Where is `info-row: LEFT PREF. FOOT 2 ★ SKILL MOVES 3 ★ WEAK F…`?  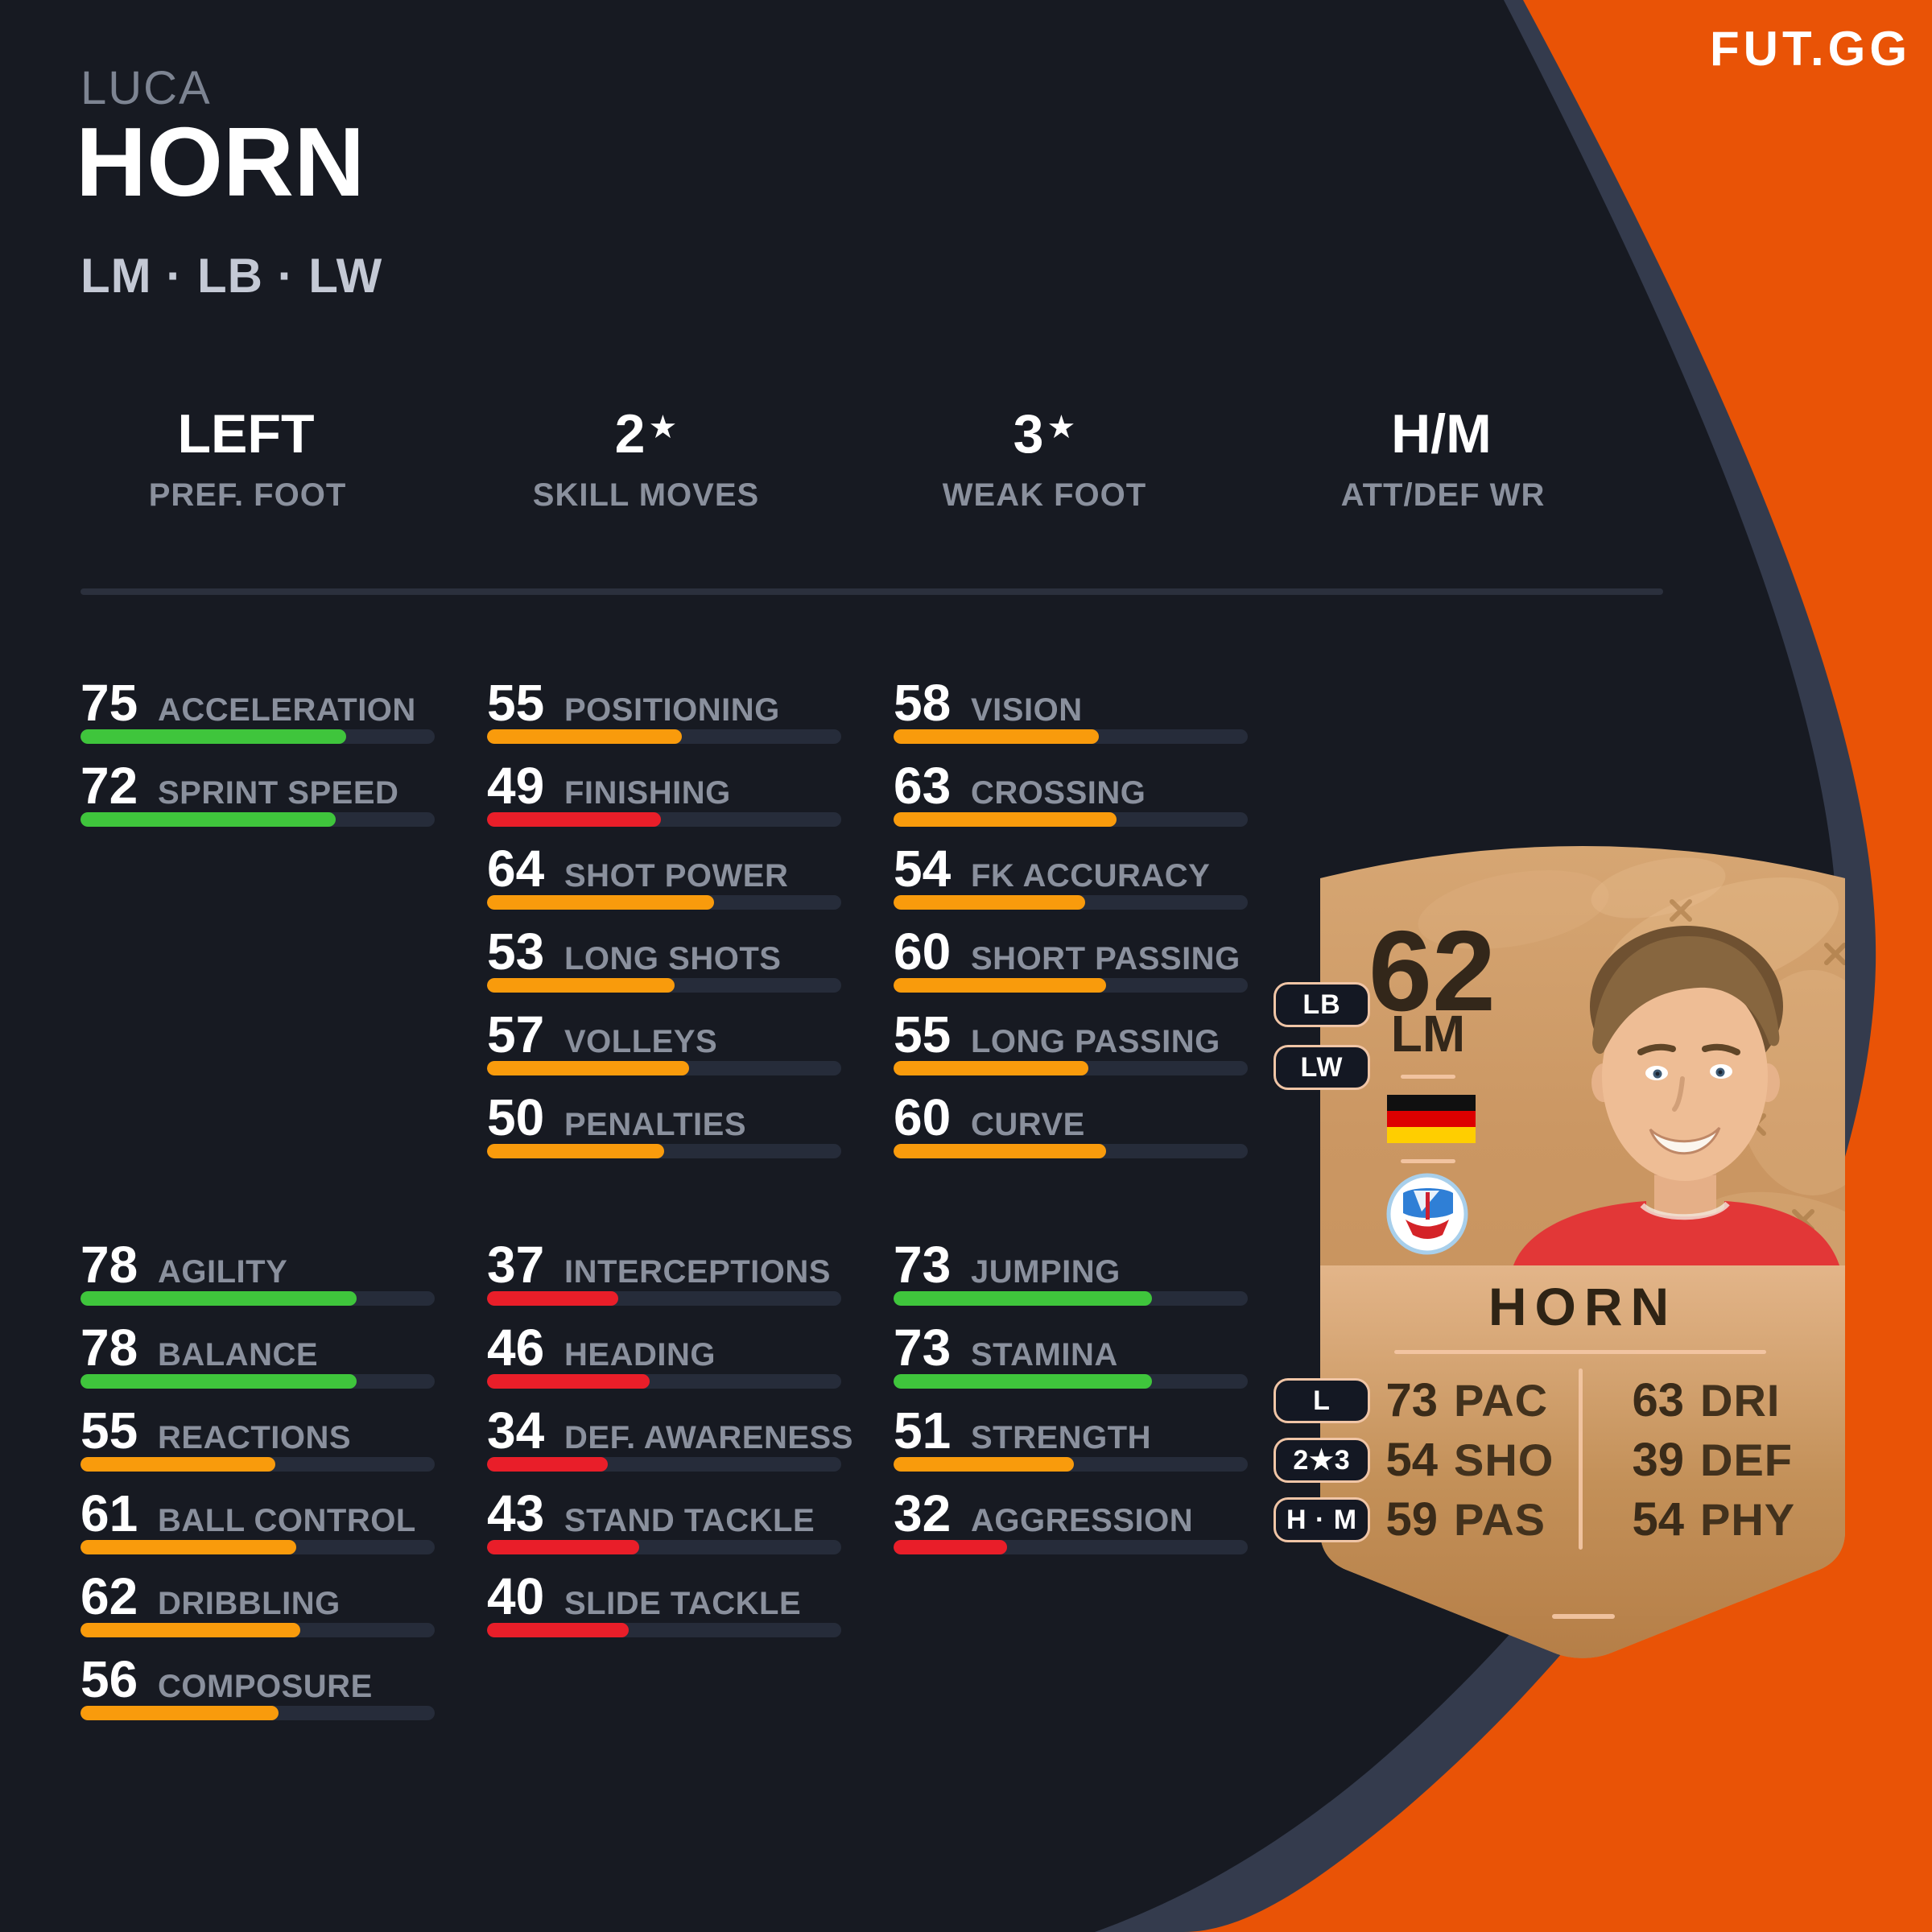
info-row: LEFT PREF. FOOT 2 ★ SKILL MOVES 3 ★ WEAK F… is located at coordinates (845, 460).